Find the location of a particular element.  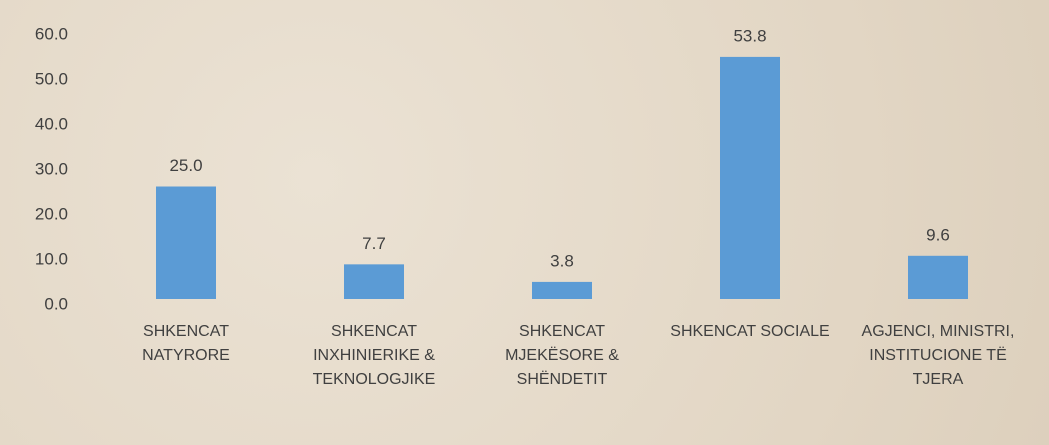

value-label: 25.0 is located at coordinates (185, 165).